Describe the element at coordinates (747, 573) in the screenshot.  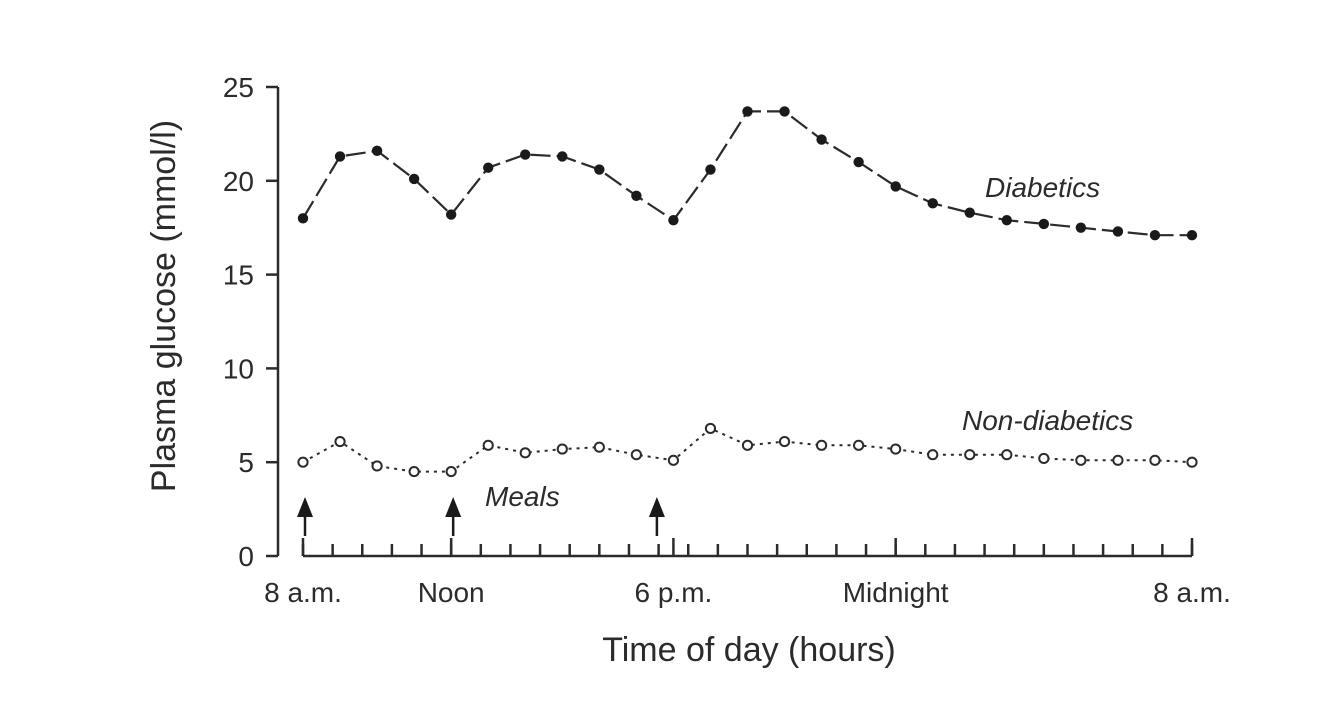
I see `x-ticks: 8 a.m. Noon 6 p.m. Midnight 8 a.m.` at that location.